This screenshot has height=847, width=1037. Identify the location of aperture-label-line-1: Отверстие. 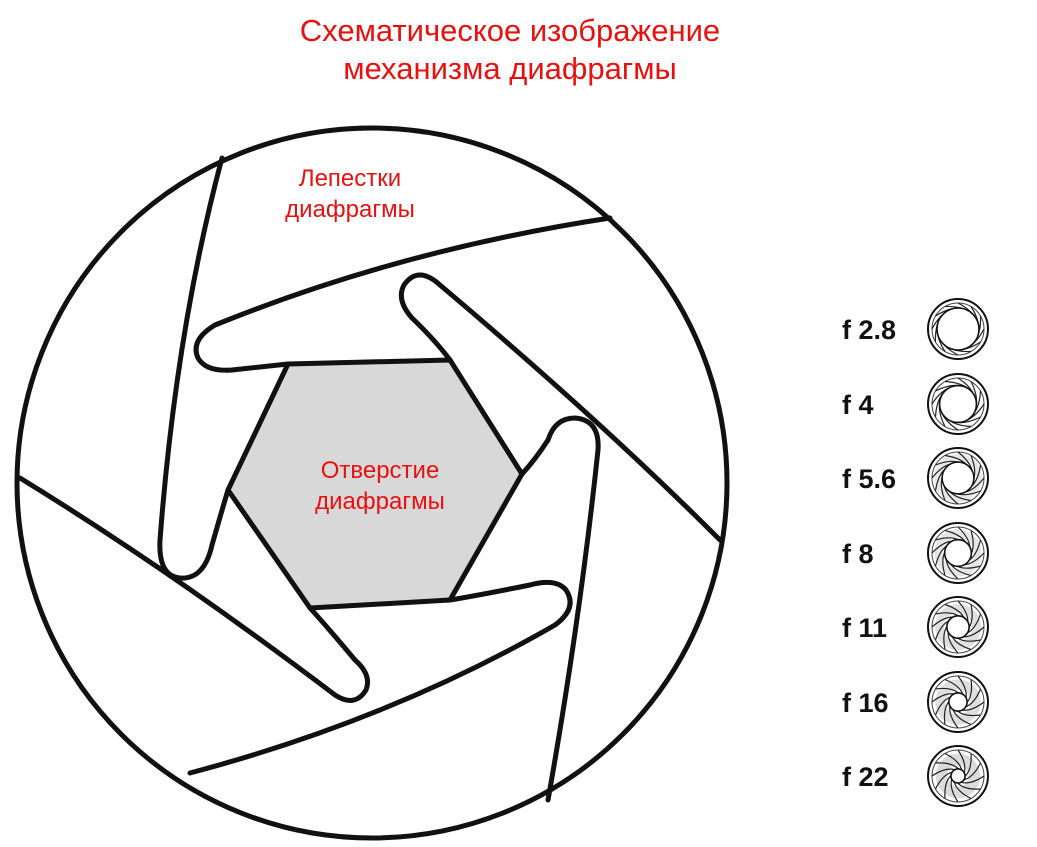
(380, 470).